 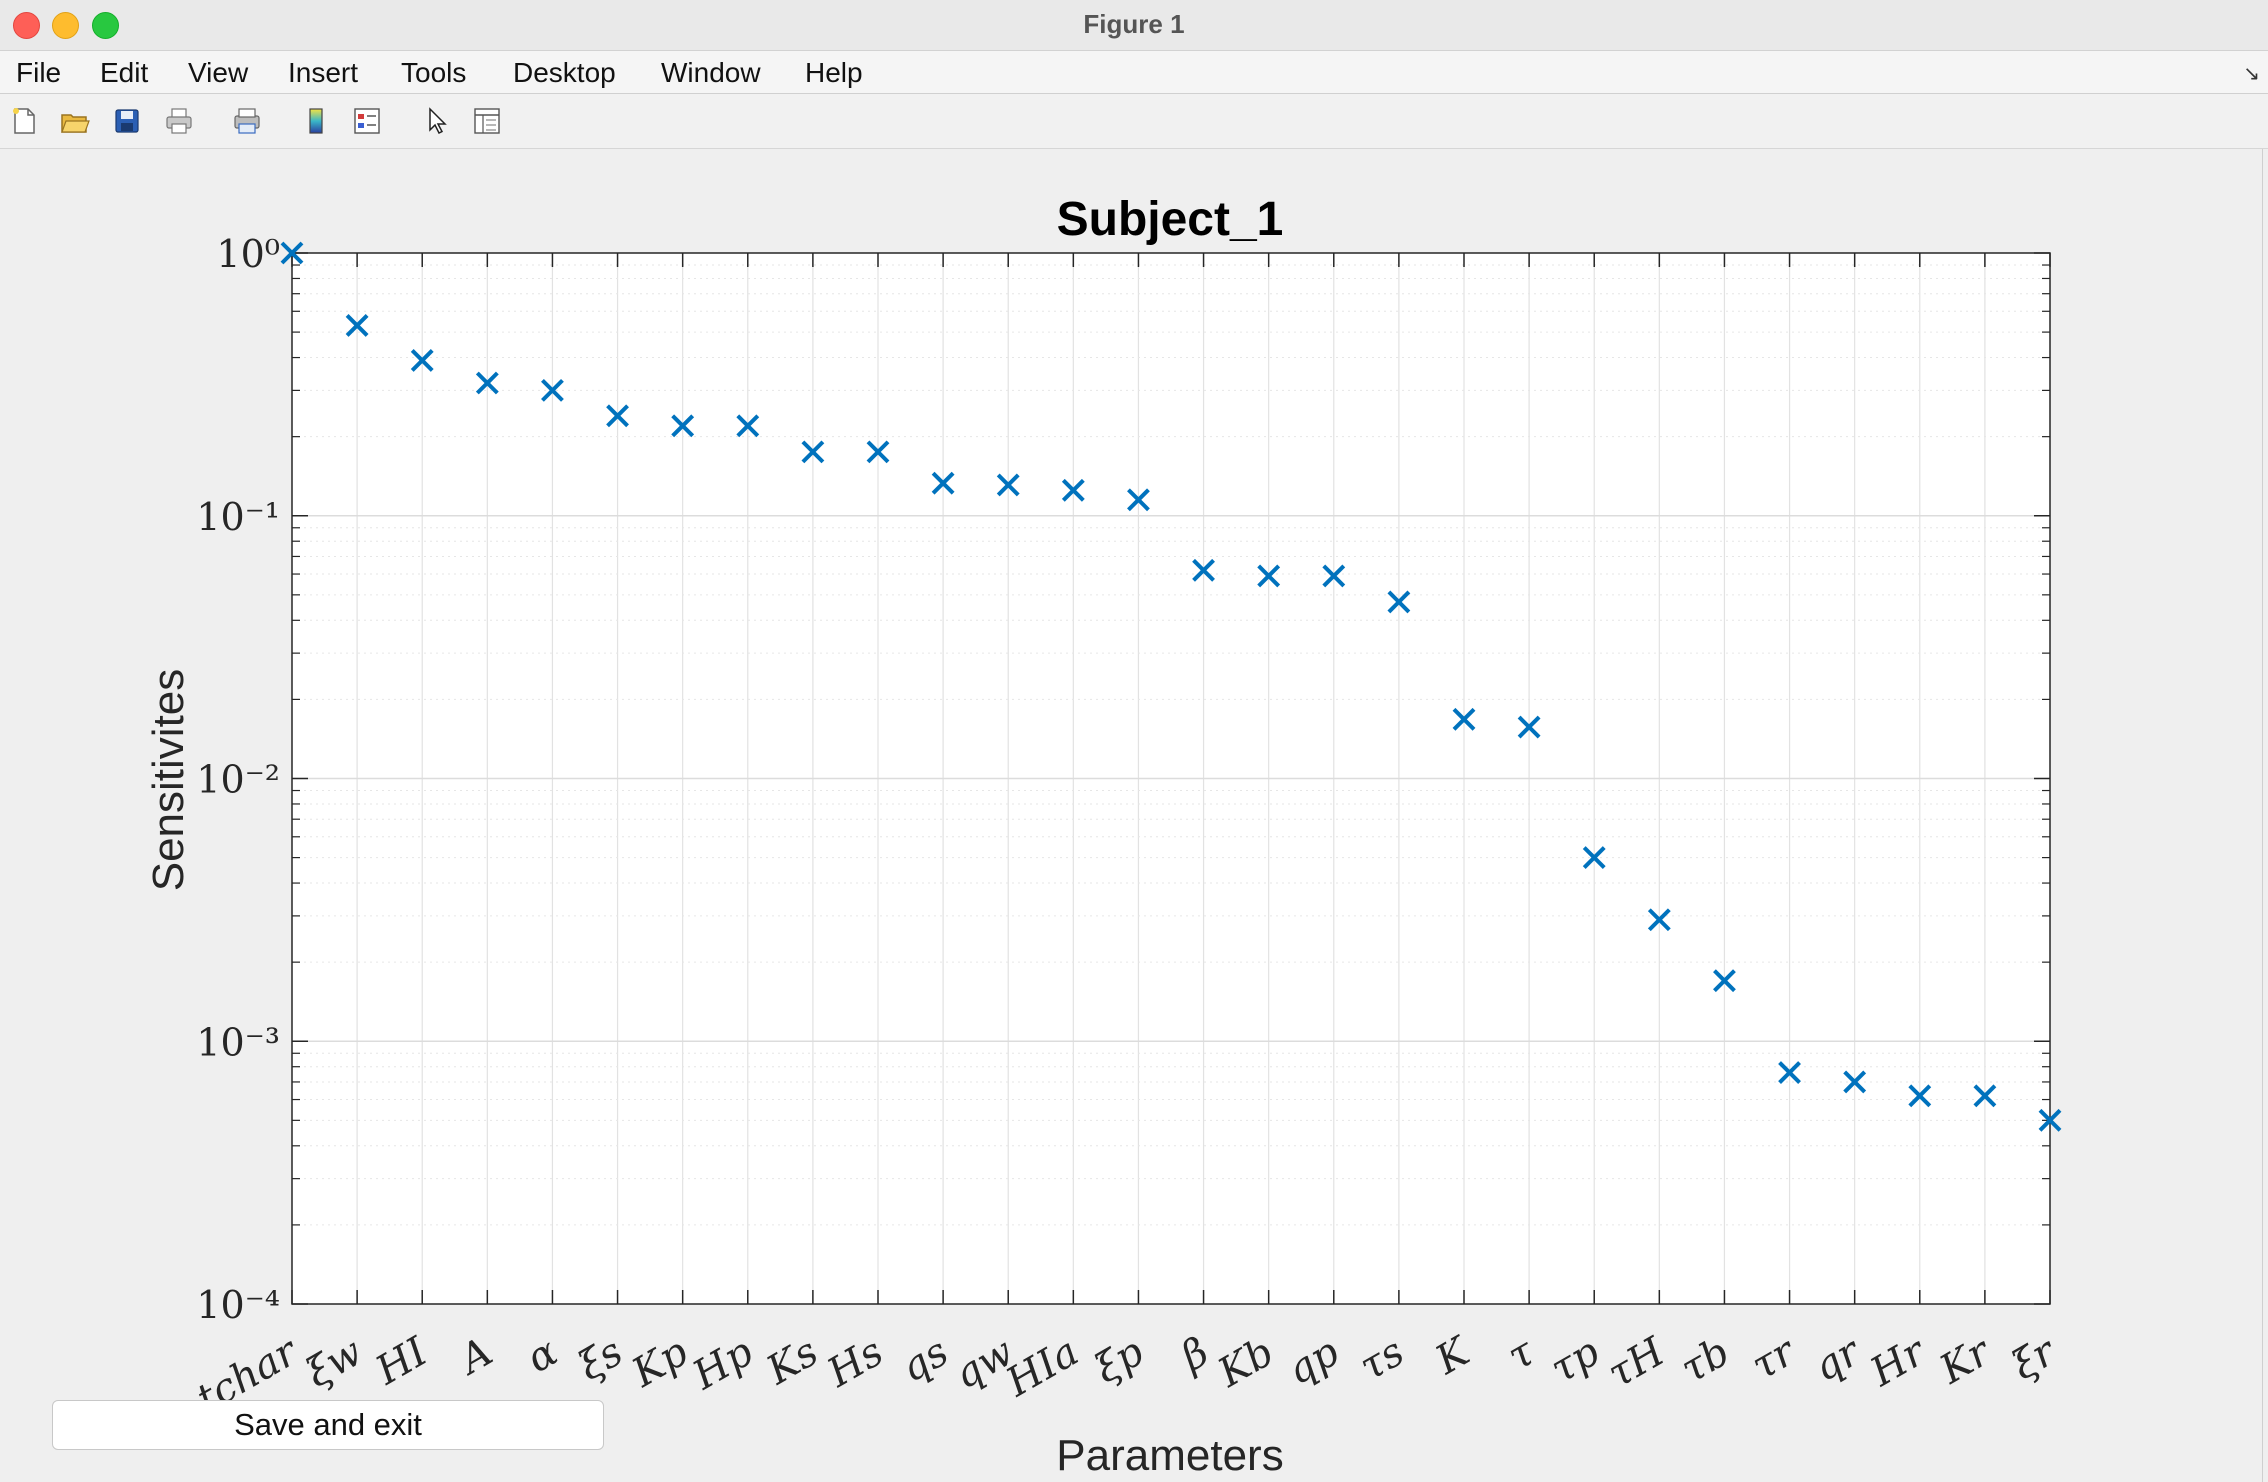 What do you see at coordinates (124, 72) in the screenshot?
I see `menu-edit: Edit` at bounding box center [124, 72].